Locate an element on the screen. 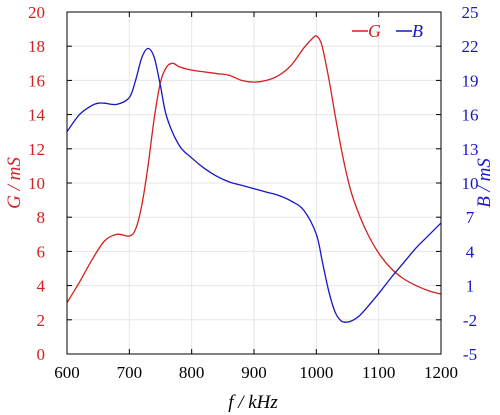  y-left-tick-label: 14 is located at coordinates (37, 115).